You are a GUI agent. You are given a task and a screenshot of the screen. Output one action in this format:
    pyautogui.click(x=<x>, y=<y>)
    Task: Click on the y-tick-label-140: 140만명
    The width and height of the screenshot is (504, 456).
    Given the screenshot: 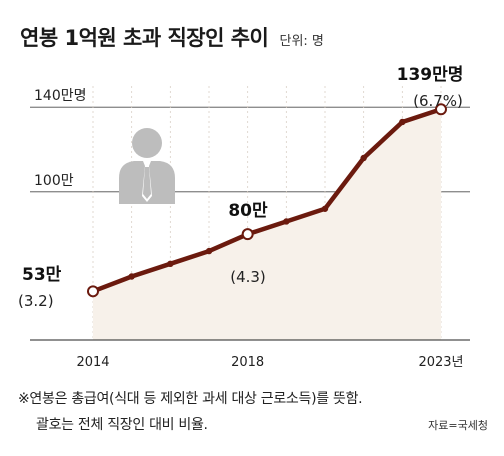 What is the action you would take?
    pyautogui.click(x=60, y=96)
    